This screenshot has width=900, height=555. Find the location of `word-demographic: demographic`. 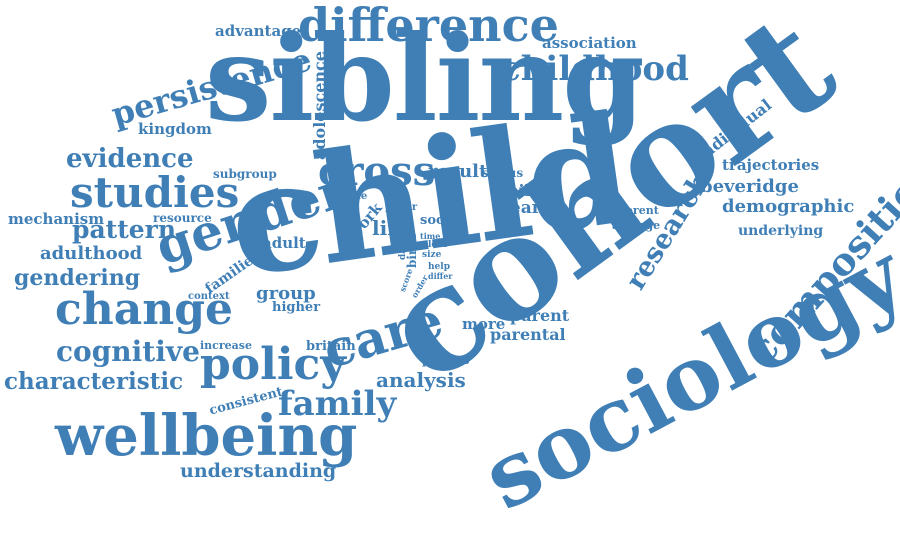

word-demographic: demographic is located at coordinates (788, 206).